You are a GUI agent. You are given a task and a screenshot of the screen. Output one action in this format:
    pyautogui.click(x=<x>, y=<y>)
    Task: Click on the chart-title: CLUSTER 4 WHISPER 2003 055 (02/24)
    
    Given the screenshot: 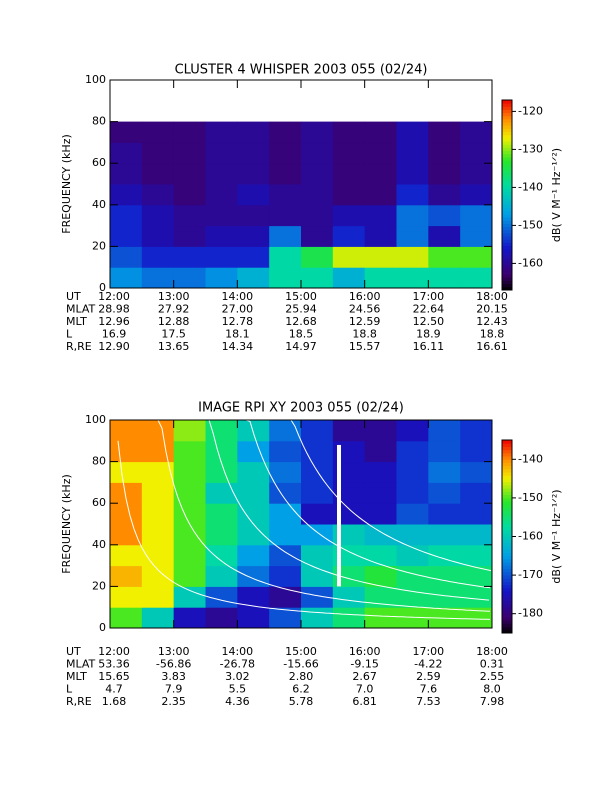 What is the action you would take?
    pyautogui.click(x=301, y=70)
    